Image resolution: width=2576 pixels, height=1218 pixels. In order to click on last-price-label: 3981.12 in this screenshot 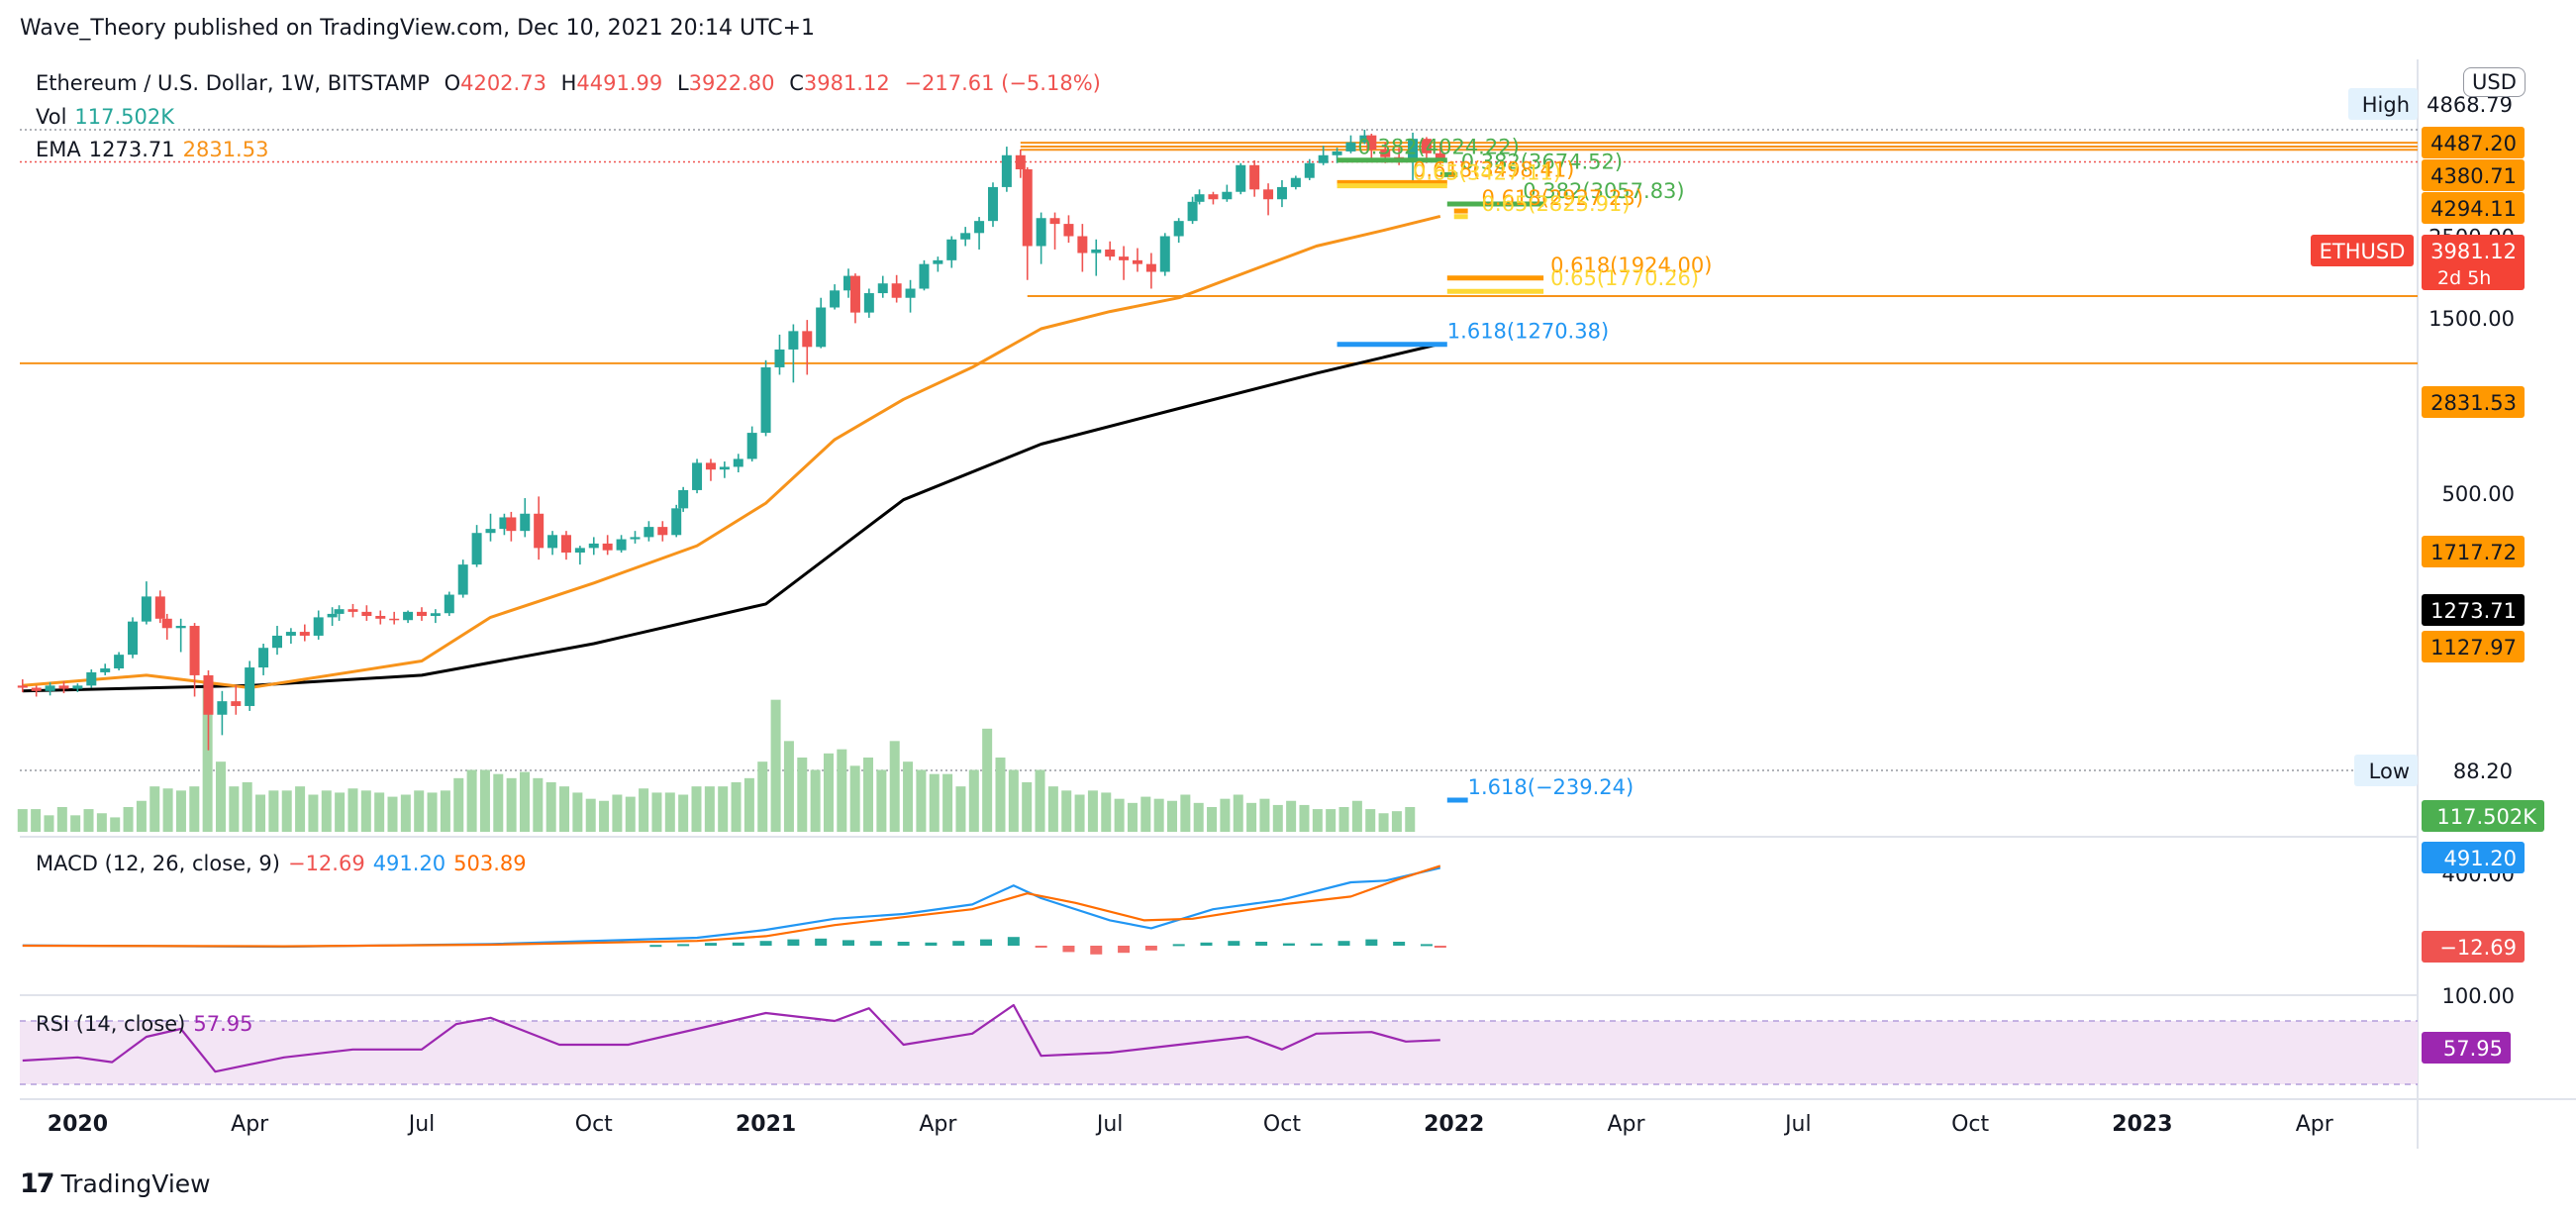, I will do `click(2473, 251)`.